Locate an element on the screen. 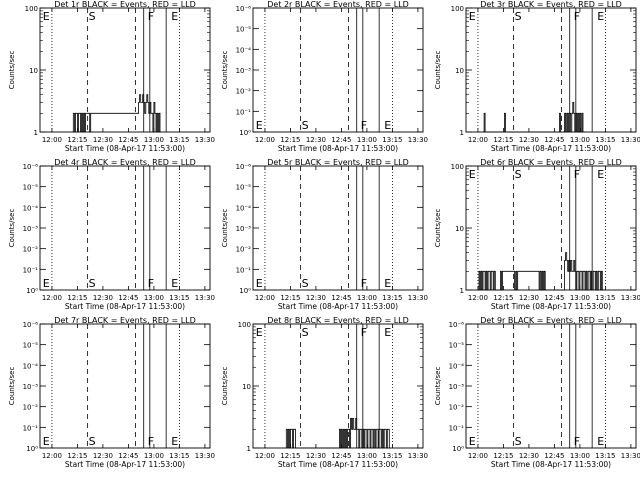 Image resolution: width=640 pixels, height=480 pixels. panel-title: Det 2r BLACK = Events, RED = LLD is located at coordinates (338, 4).